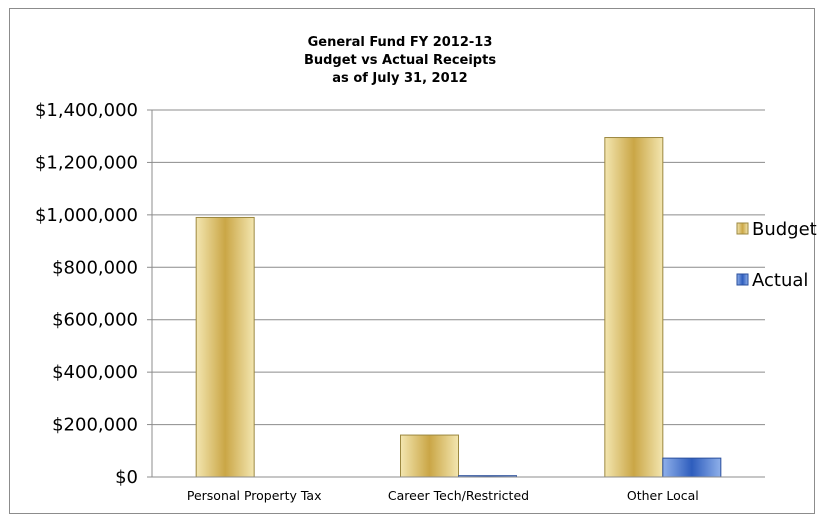 The image size is (821, 519). What do you see at coordinates (458, 495) in the screenshot?
I see `x-category-label: Career Tech/Restricted` at bounding box center [458, 495].